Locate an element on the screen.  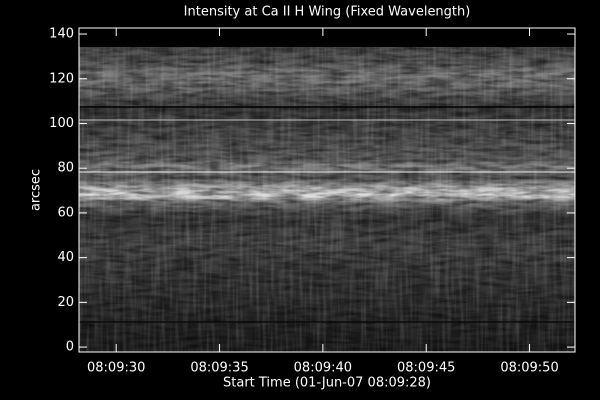
x-tick-label: 08:09:50 is located at coordinates (529, 368).